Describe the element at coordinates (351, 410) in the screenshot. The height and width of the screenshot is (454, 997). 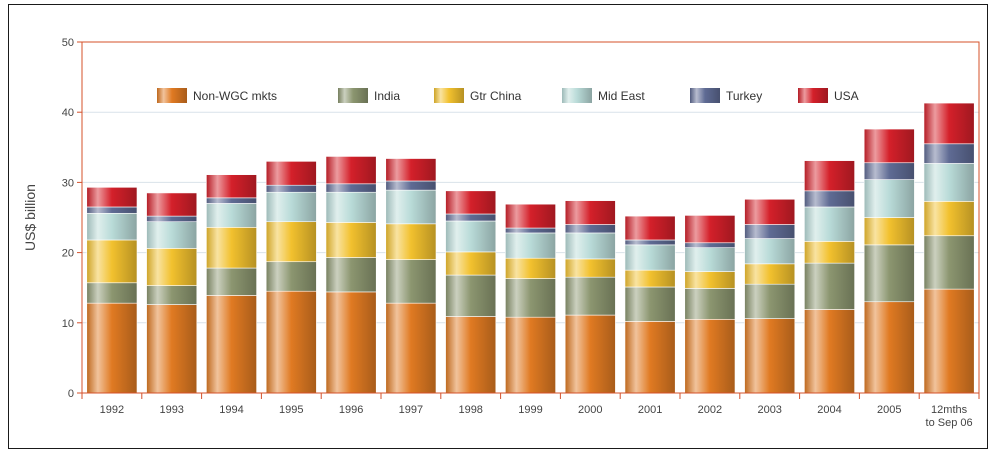
I see `x-tick-label: 1996` at that location.